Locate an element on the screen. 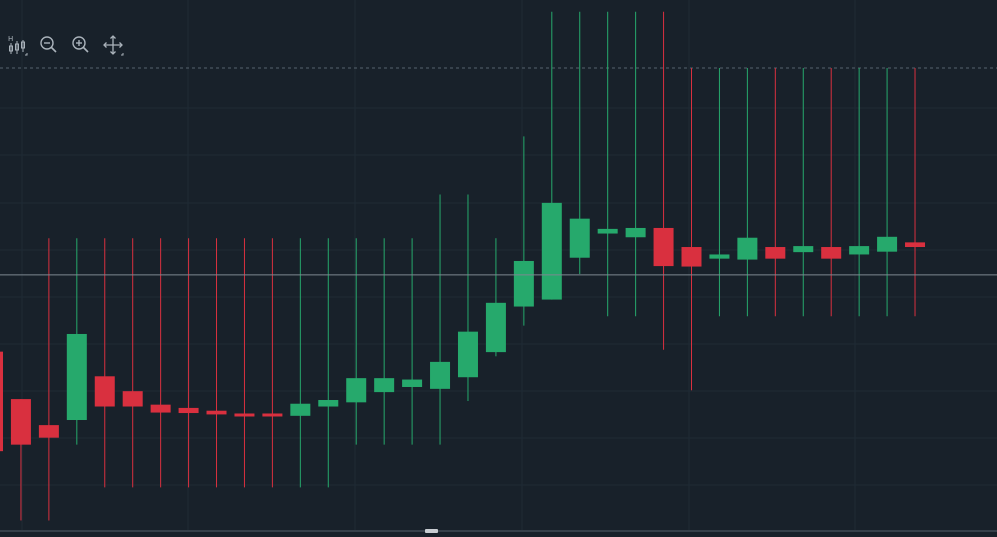 This screenshot has width=997, height=537. time-scroll-handle is located at coordinates (431, 531).